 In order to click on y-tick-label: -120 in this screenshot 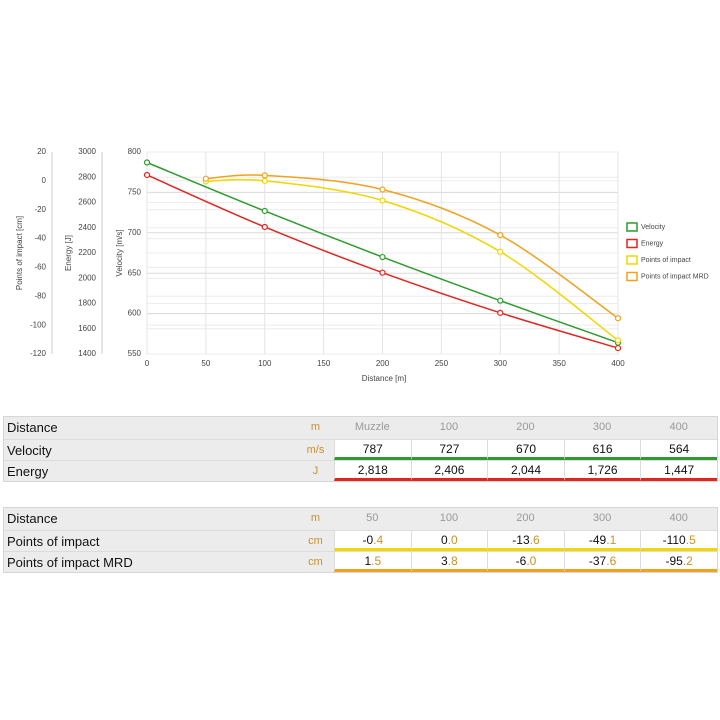, I will do `click(38, 353)`.